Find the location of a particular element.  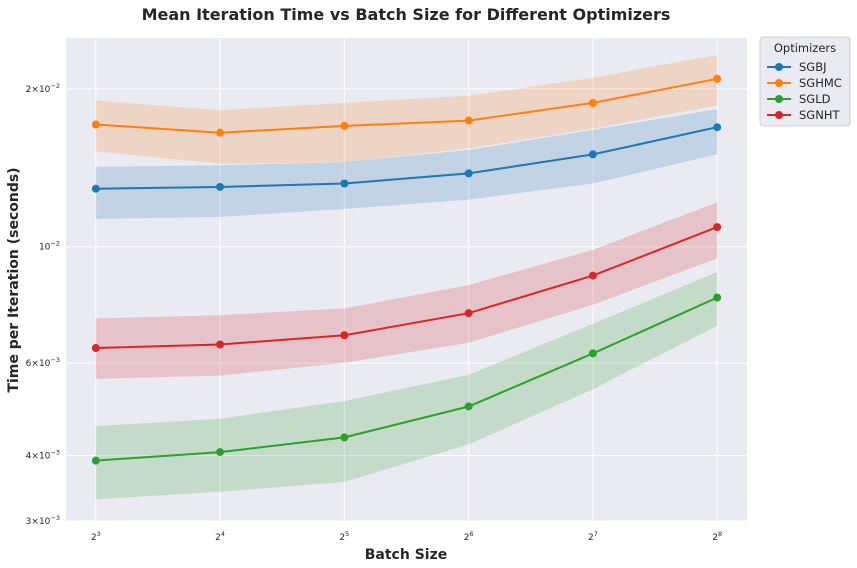

legend-label-sgnht: SGNHT is located at coordinates (819, 115).